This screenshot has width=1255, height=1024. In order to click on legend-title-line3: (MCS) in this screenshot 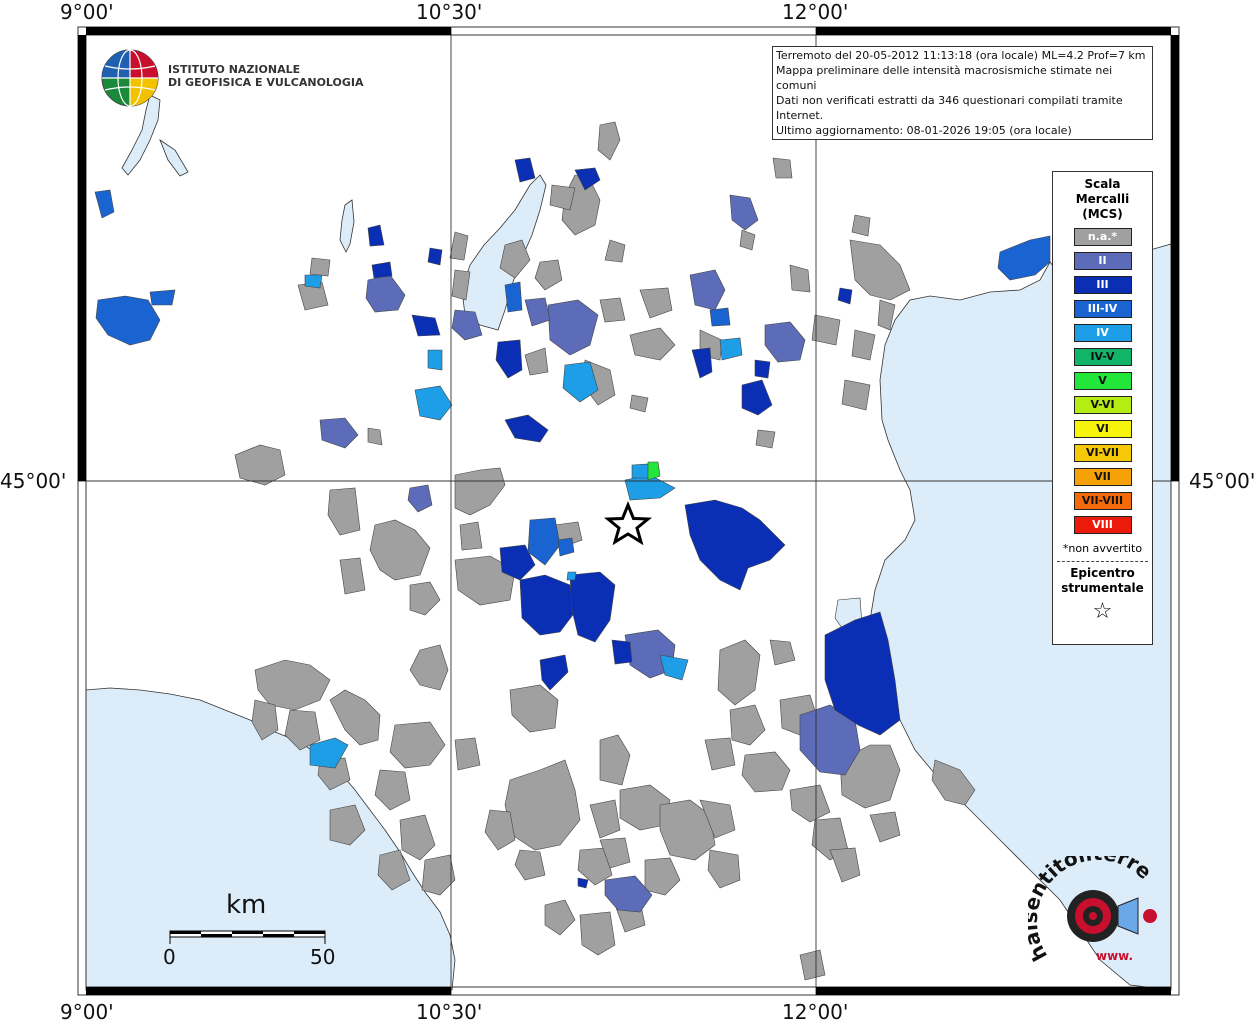, I will do `click(1102, 214)`.